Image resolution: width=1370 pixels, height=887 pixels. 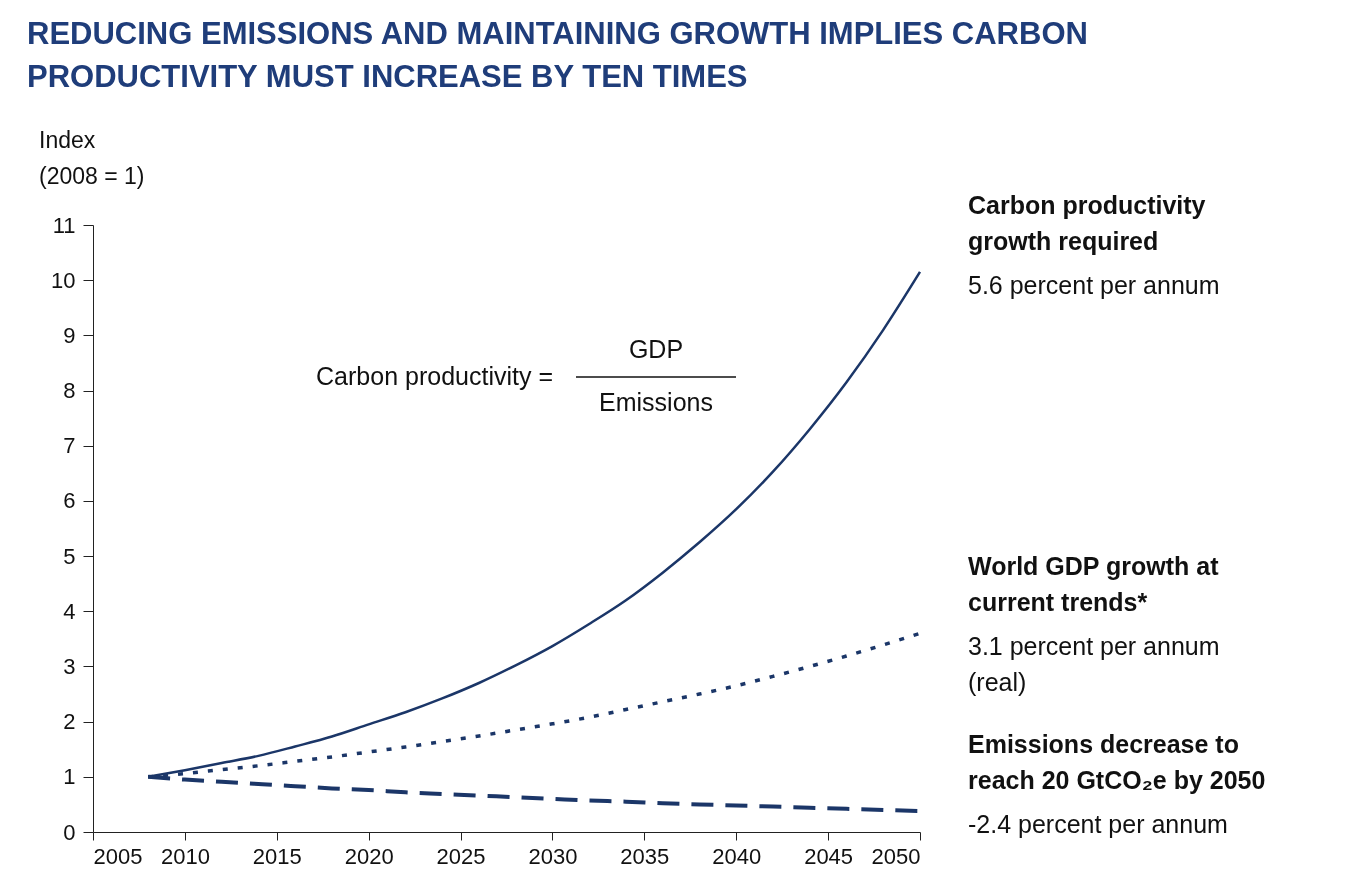 What do you see at coordinates (69, 446) in the screenshot?
I see `y-tick-label: 7` at bounding box center [69, 446].